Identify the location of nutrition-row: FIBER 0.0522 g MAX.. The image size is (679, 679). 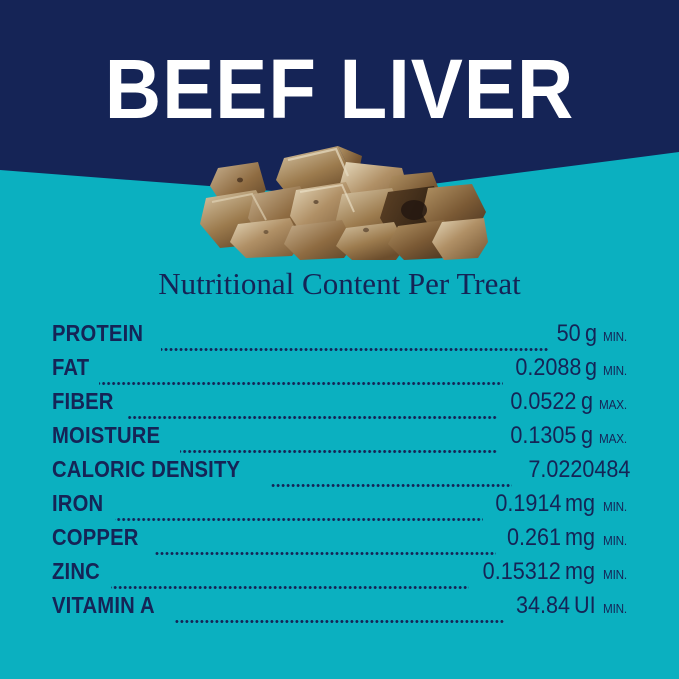
(341, 407).